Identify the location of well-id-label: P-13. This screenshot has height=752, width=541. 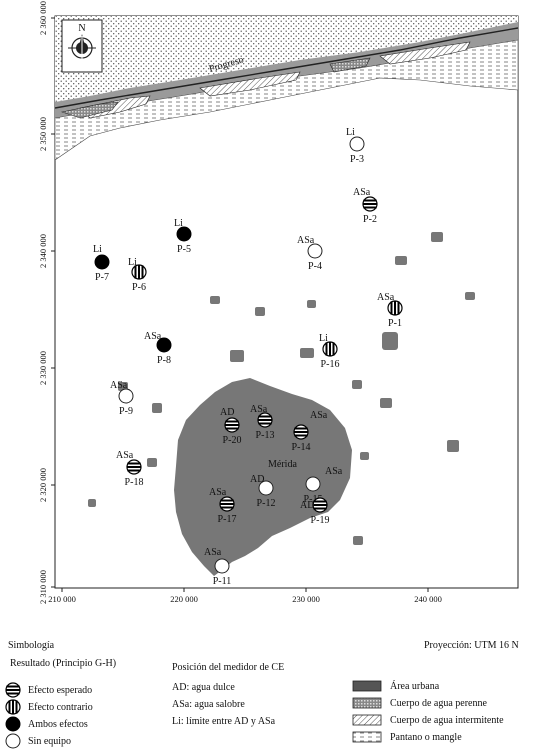
(265, 435).